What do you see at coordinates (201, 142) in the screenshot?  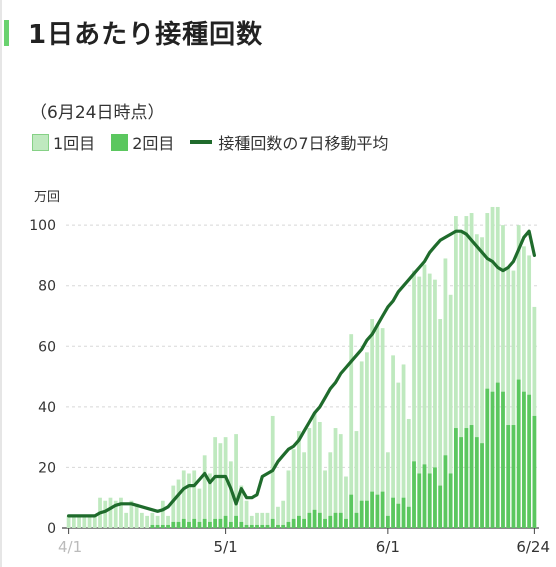 I see `legend-swatch-moving-average` at bounding box center [201, 142].